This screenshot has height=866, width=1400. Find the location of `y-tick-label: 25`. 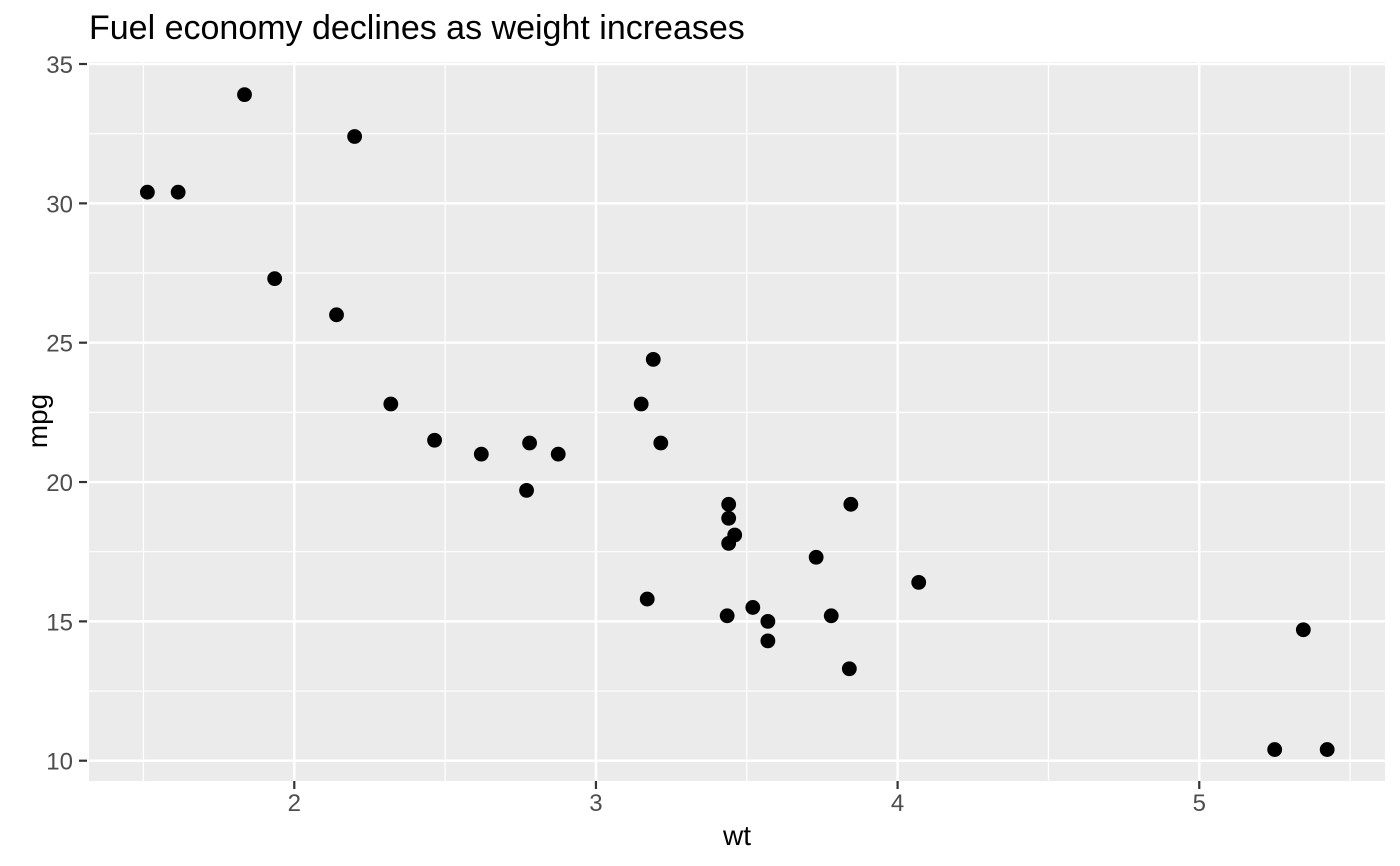

y-tick-label: 25 is located at coordinates (59, 344).